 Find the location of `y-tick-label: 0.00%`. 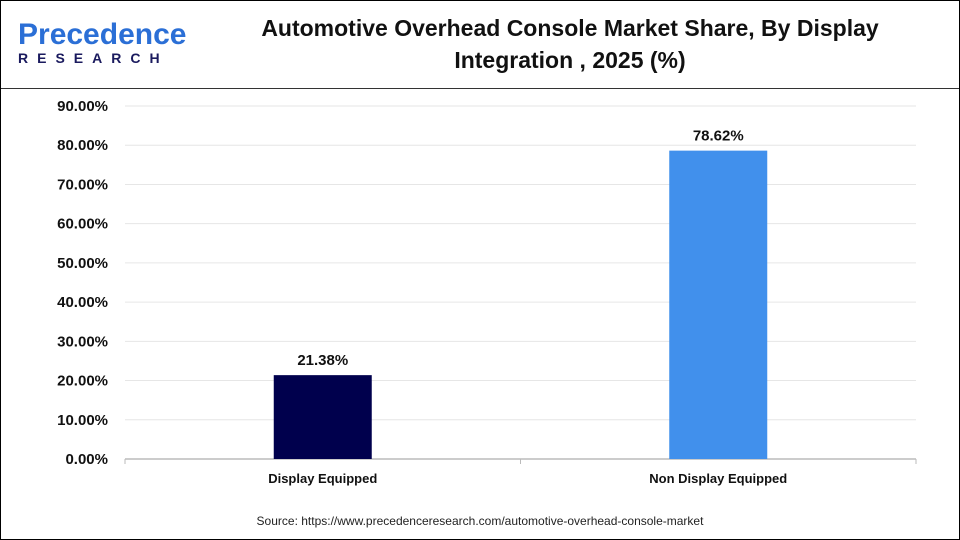

y-tick-label: 0.00% is located at coordinates (86, 459).